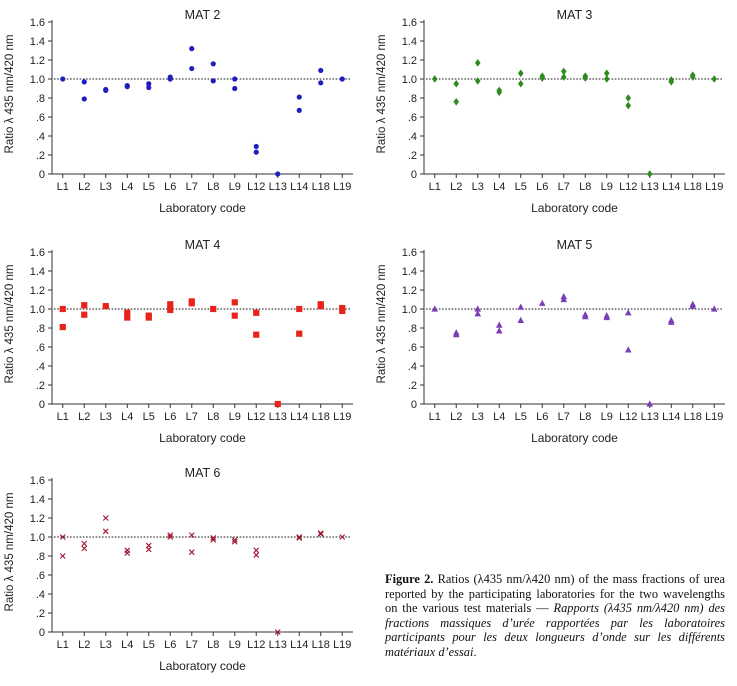 This screenshot has height=686, width=737. Describe the element at coordinates (520, 83) in the screenshot. I see `data-point-diamond` at that location.